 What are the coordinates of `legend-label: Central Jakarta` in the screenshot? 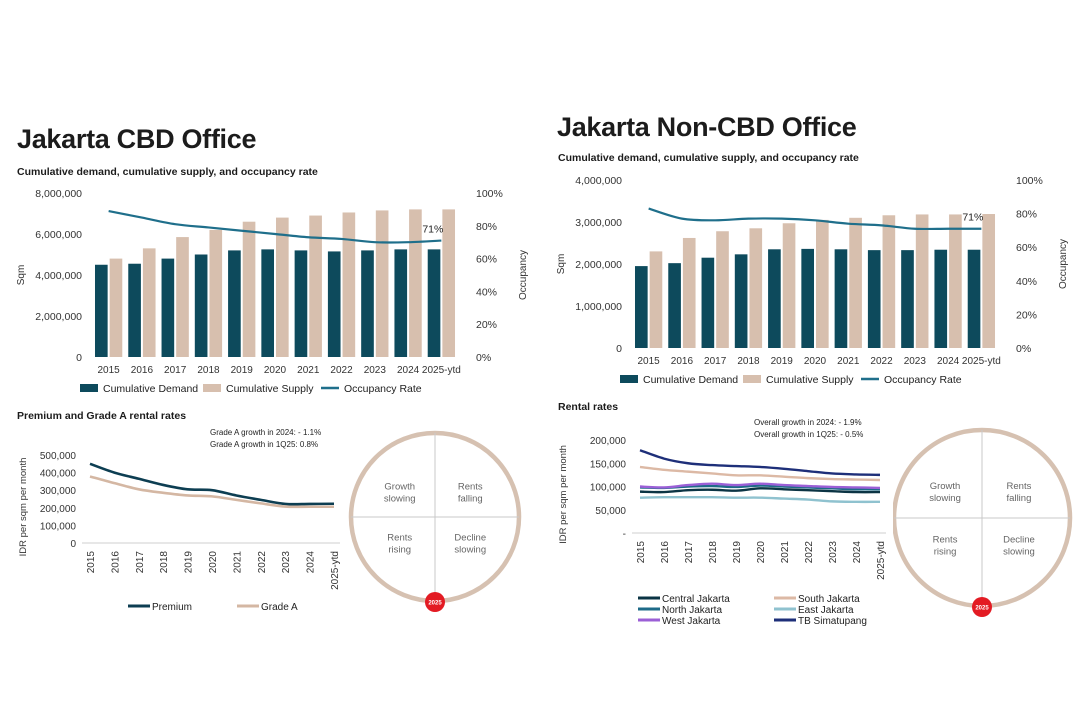 It's located at (696, 599).